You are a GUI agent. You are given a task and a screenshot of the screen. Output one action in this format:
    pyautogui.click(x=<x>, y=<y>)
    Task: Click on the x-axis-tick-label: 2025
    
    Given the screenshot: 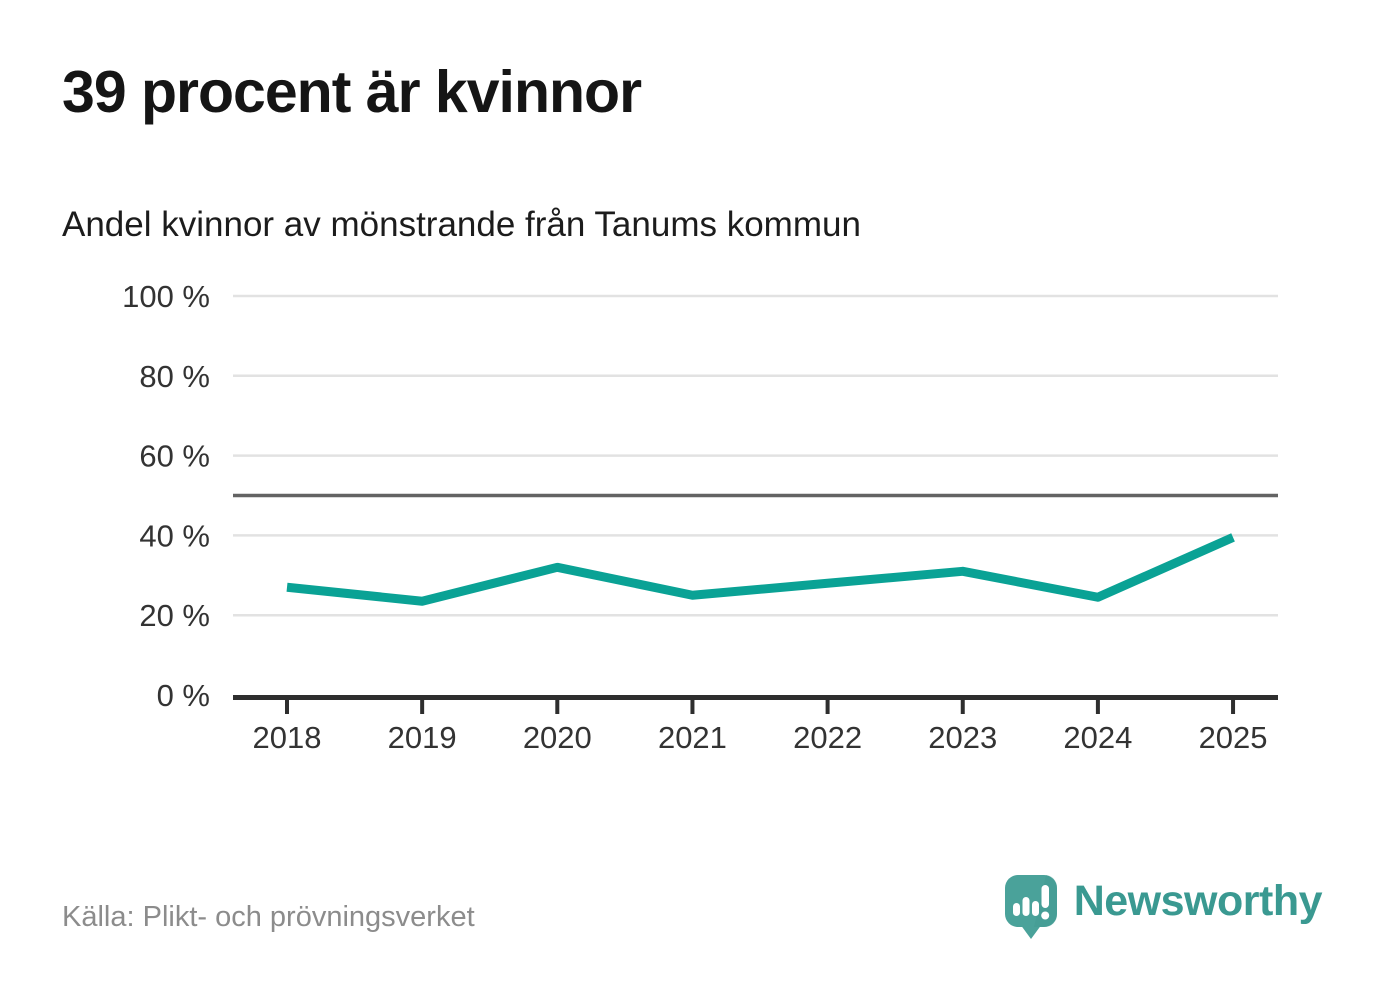 What is the action you would take?
    pyautogui.click(x=1233, y=737)
    